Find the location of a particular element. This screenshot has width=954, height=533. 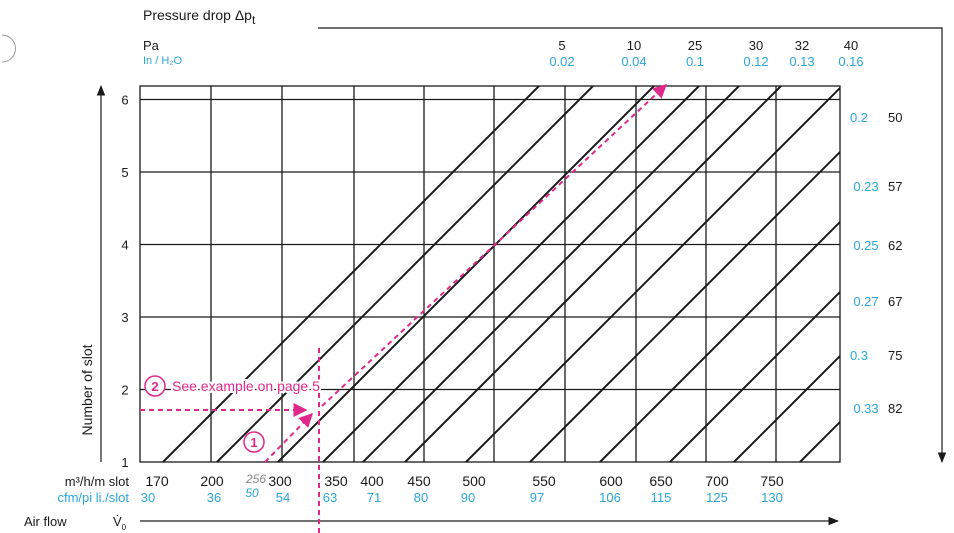

x-metric-tick-1: 200 is located at coordinates (212, 481).